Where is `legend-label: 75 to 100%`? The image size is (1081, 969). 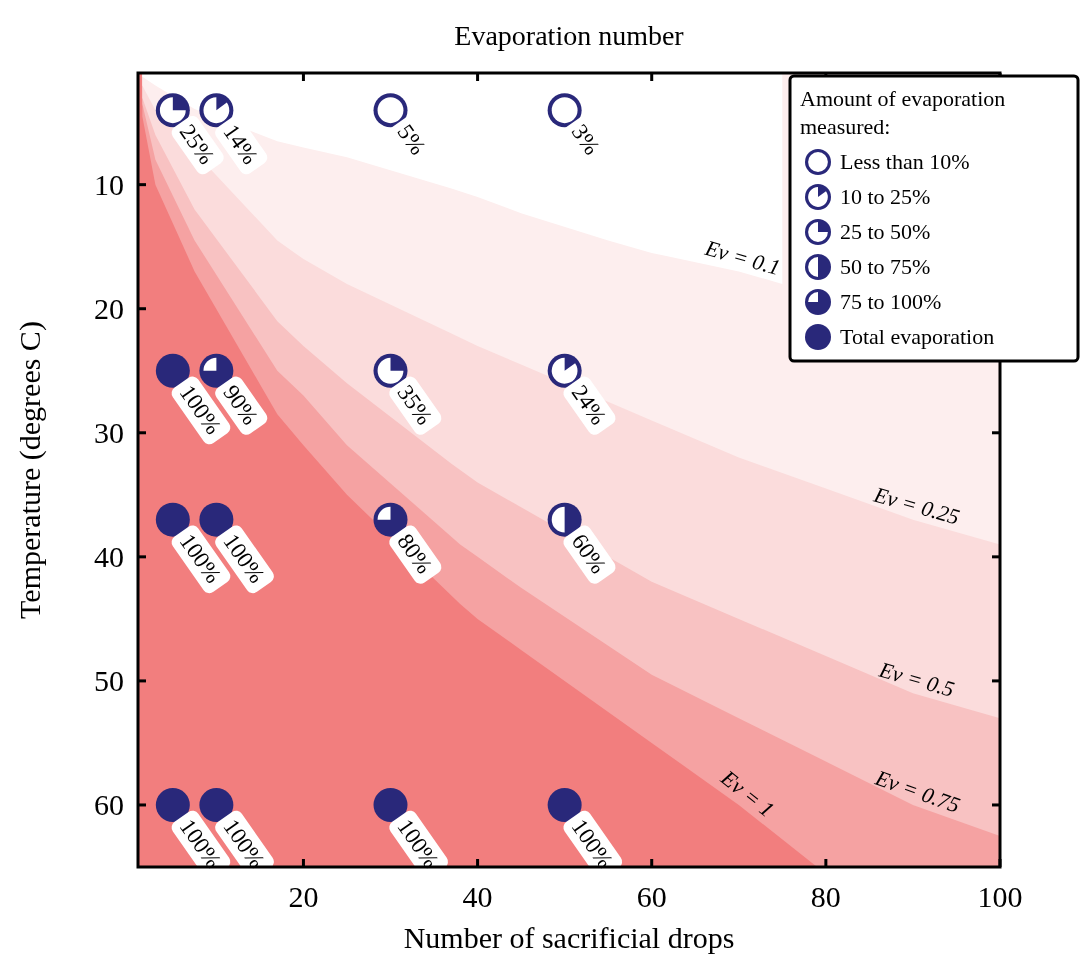
legend-label: 75 to 100% is located at coordinates (891, 301).